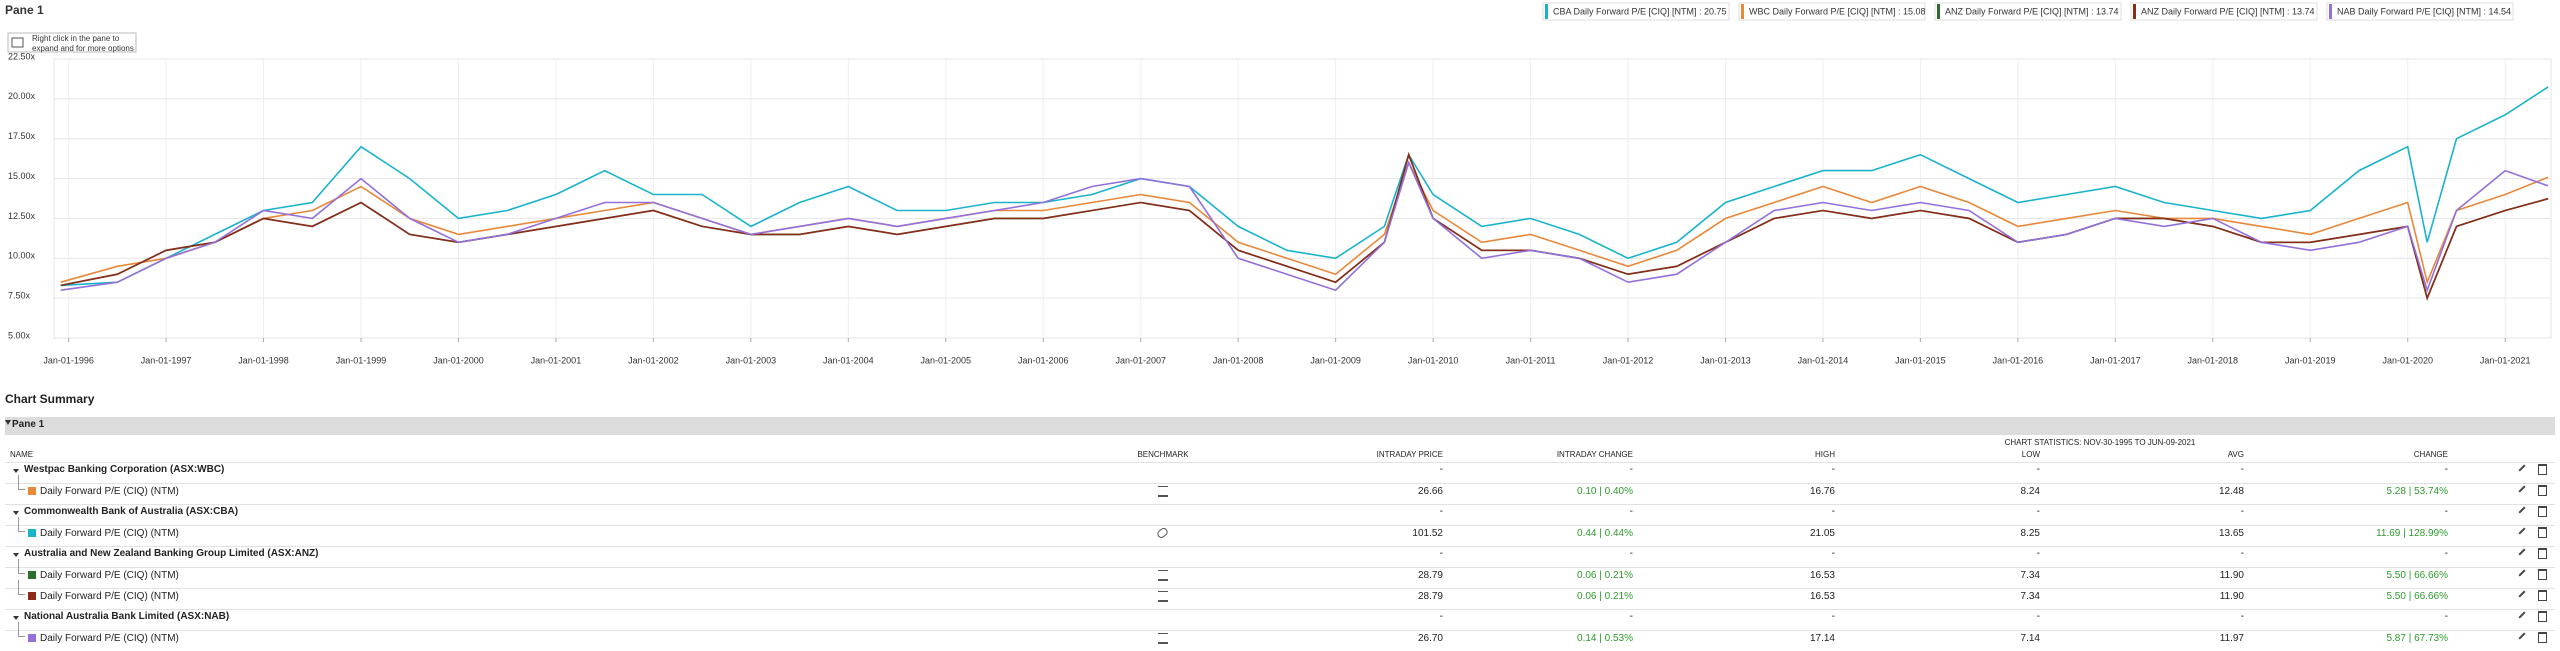 This screenshot has height=651, width=2560. I want to click on row-cell: 26.66, so click(1430, 491).